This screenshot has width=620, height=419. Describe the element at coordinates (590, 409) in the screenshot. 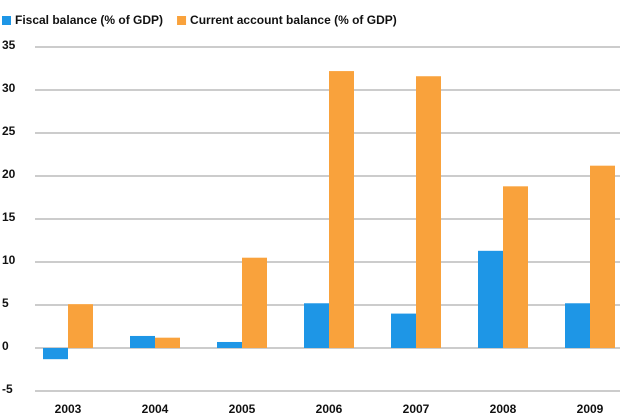

I see `x-tick-label: 2009` at that location.